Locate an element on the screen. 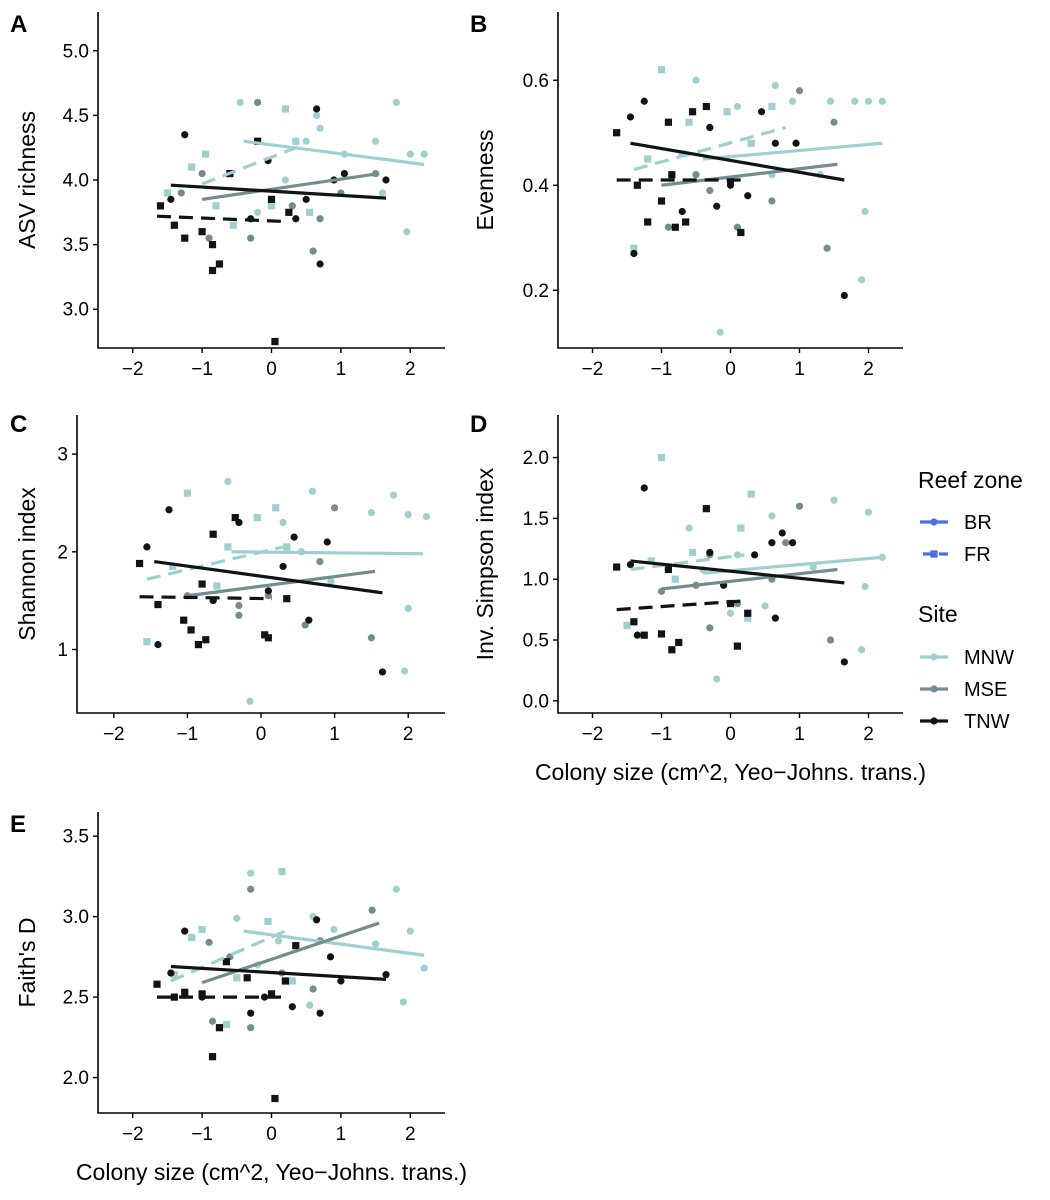  panel-letter: D is located at coordinates (478, 424).